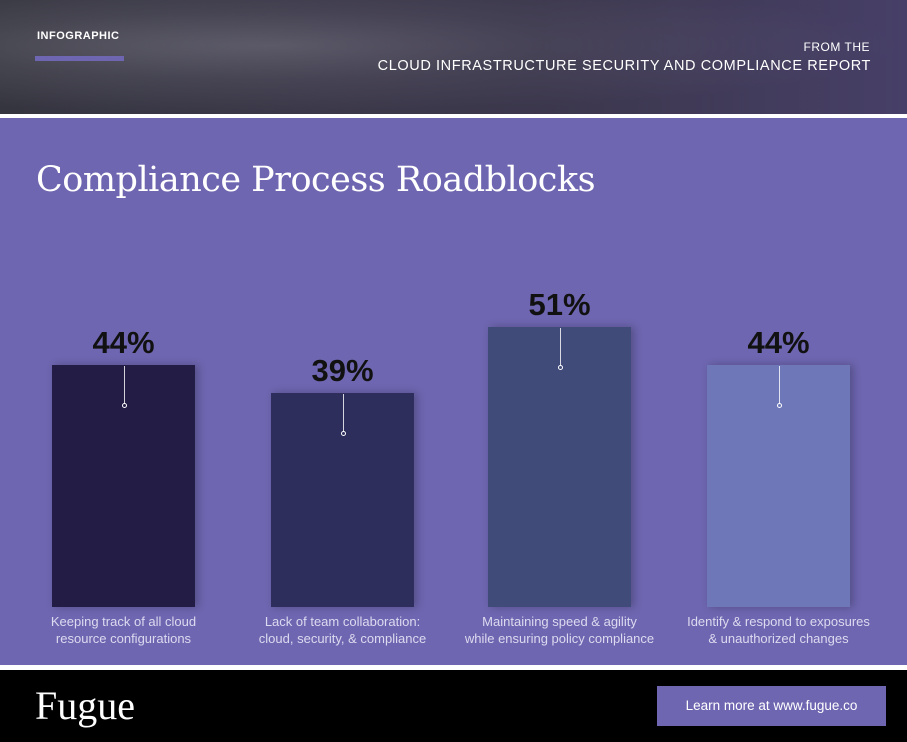  Describe the element at coordinates (836, 47) in the screenshot. I see `from-label: FROM THE` at that location.